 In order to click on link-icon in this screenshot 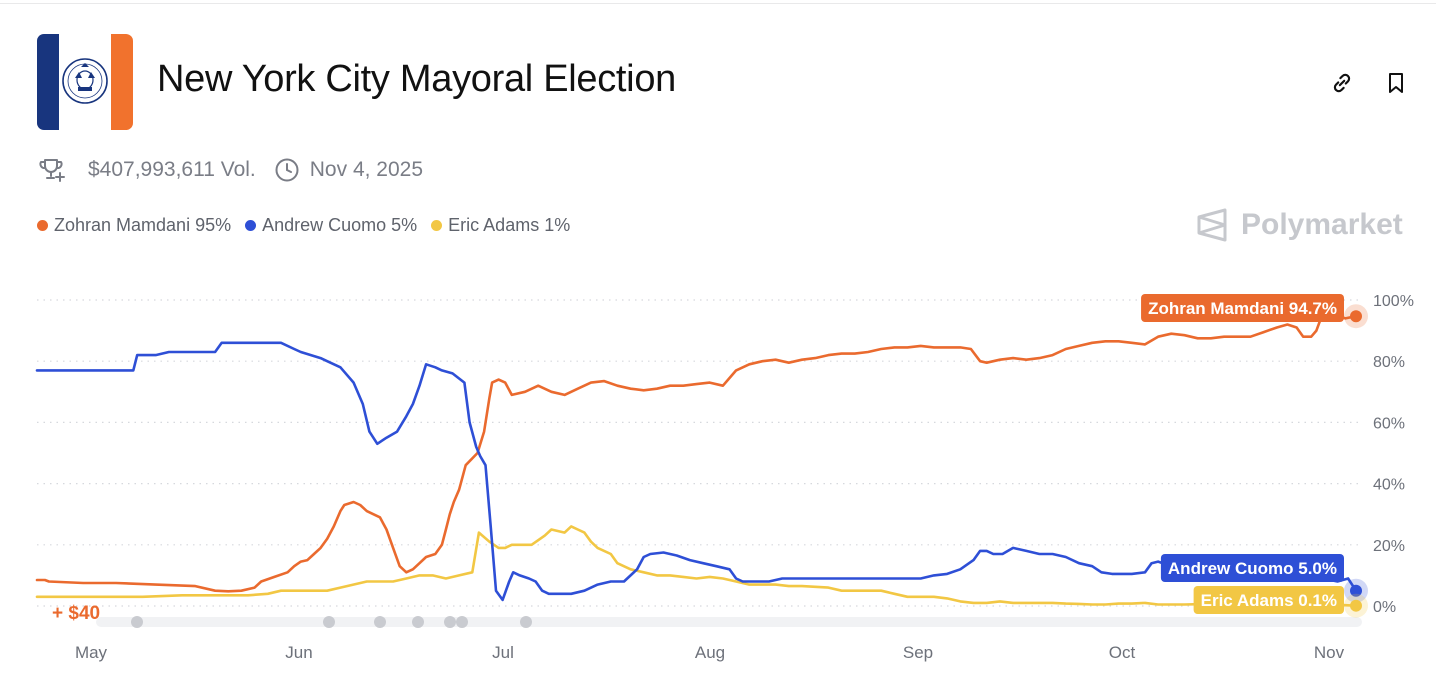, I will do `click(1342, 83)`.